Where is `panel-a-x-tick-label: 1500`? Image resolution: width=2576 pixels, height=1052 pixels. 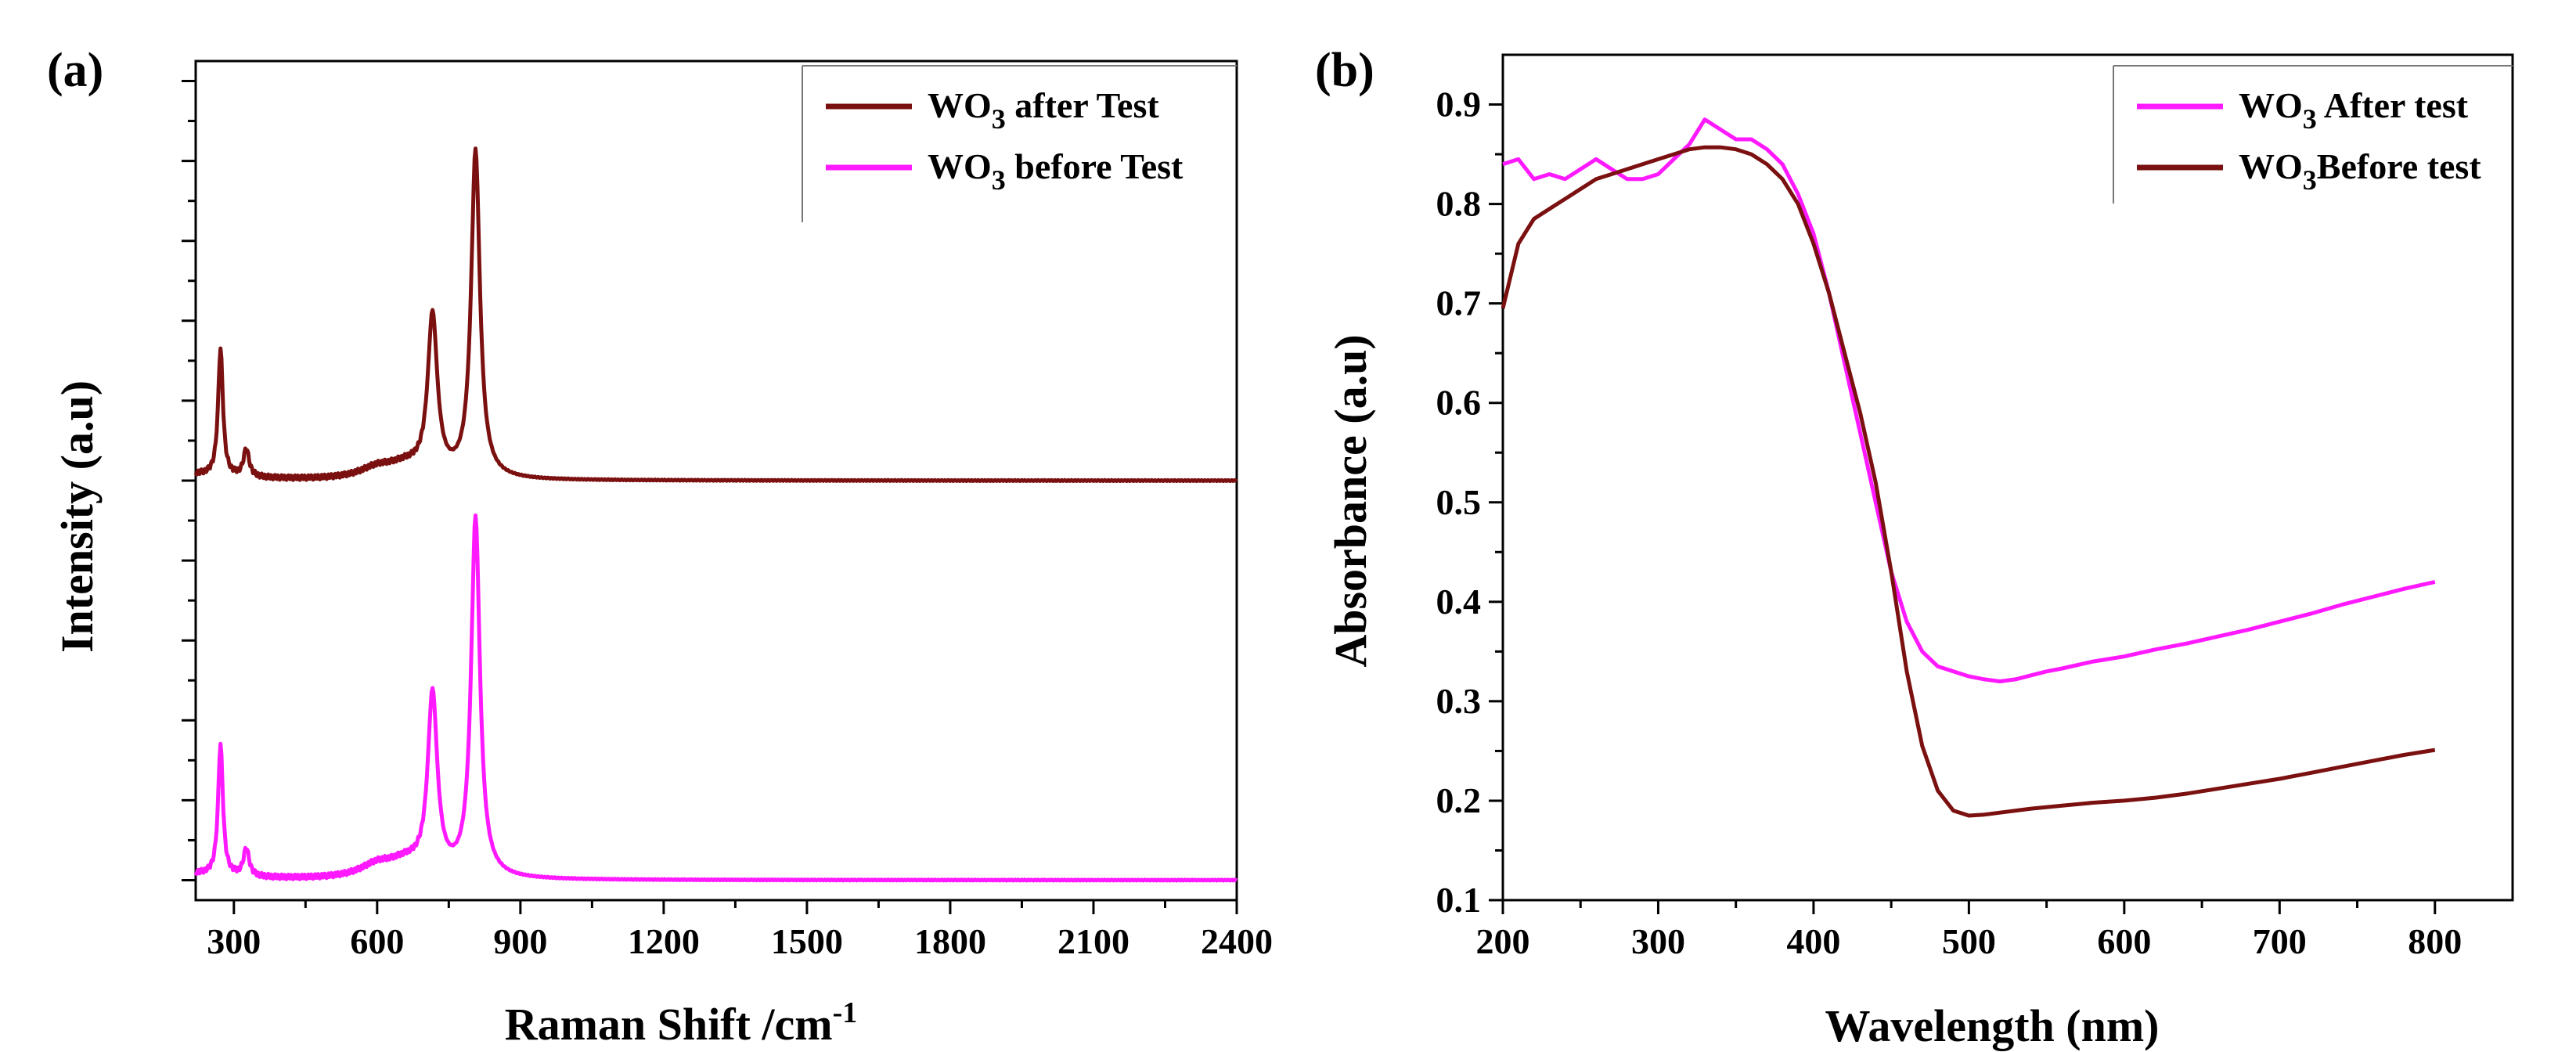 panel-a-x-tick-label: 1500 is located at coordinates (807, 941).